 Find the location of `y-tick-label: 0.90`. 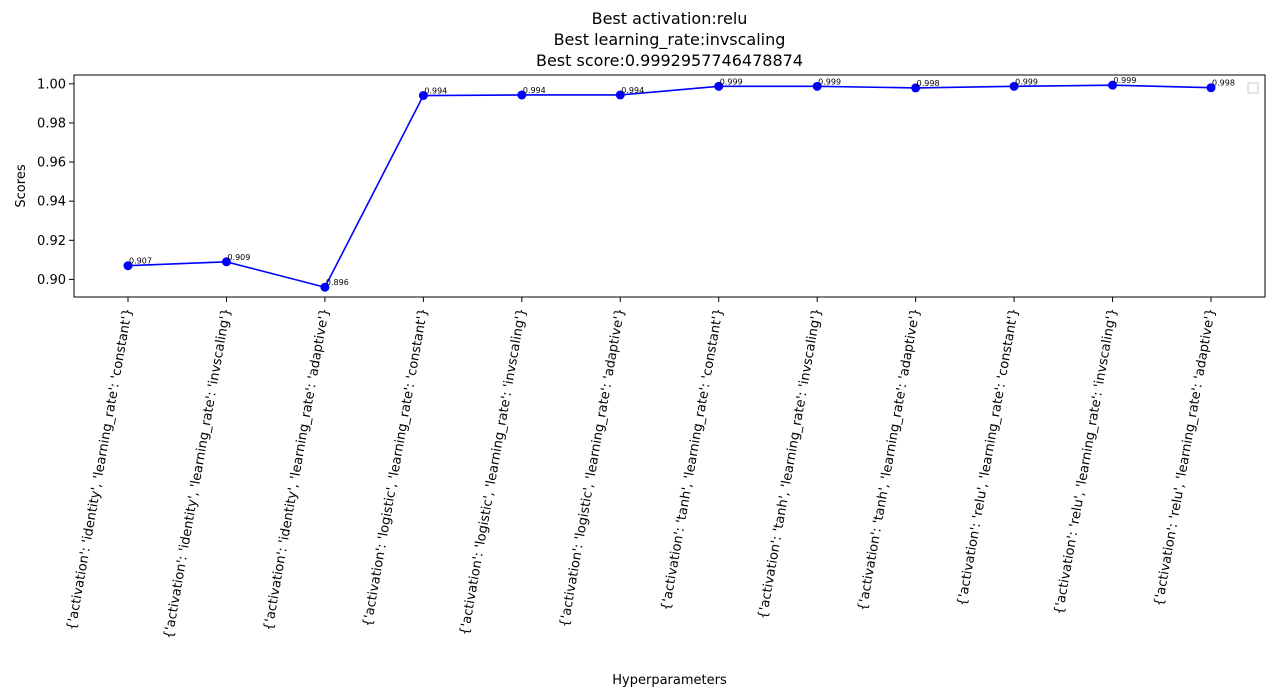

y-tick-label: 0.90 is located at coordinates (51, 280).